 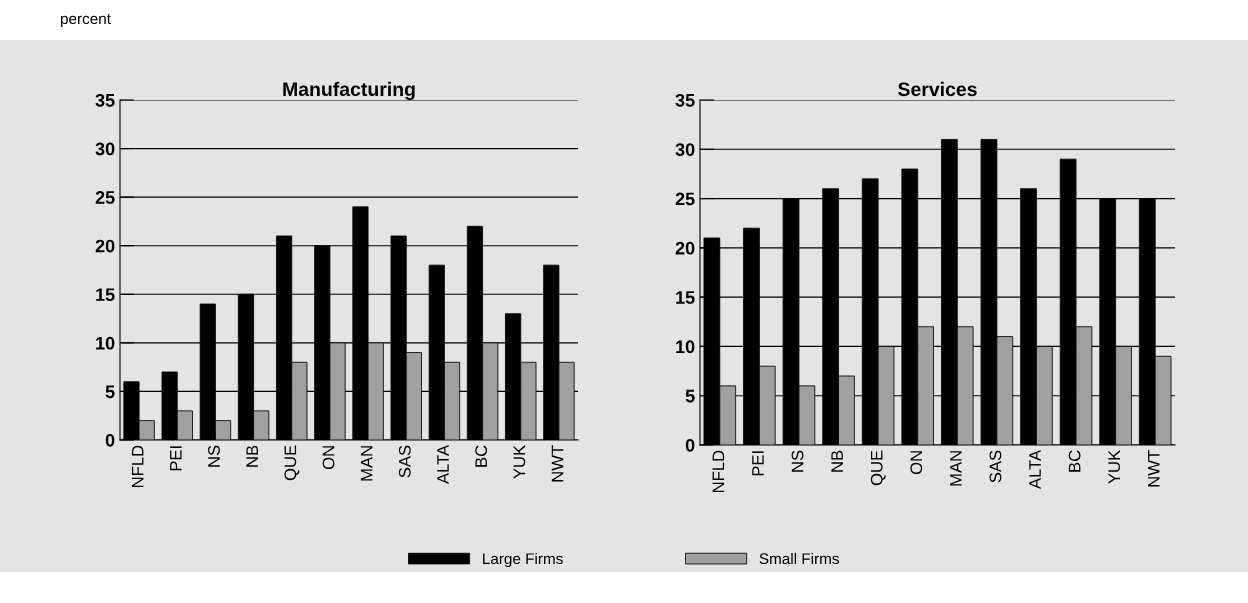 What do you see at coordinates (523, 560) in the screenshot?
I see `legend-label: Large Firms` at bounding box center [523, 560].